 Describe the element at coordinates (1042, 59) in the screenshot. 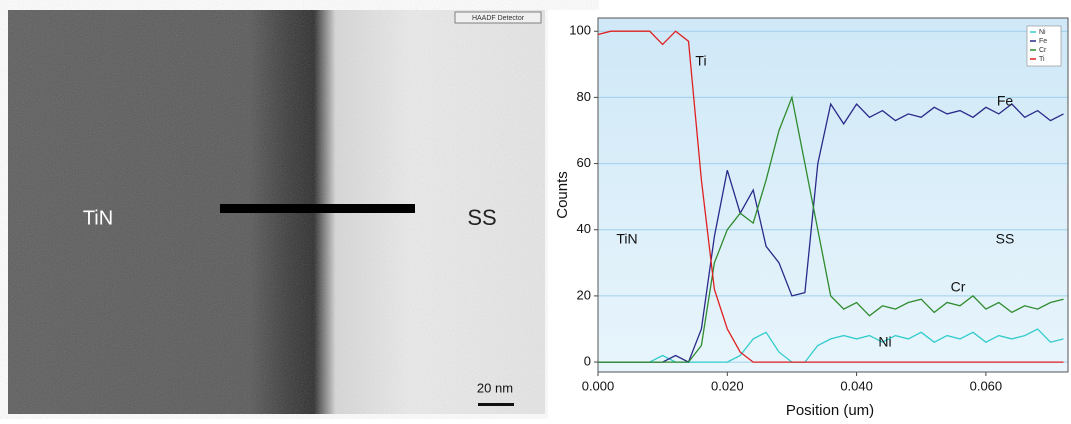

I see `legend-label: Ti` at that location.